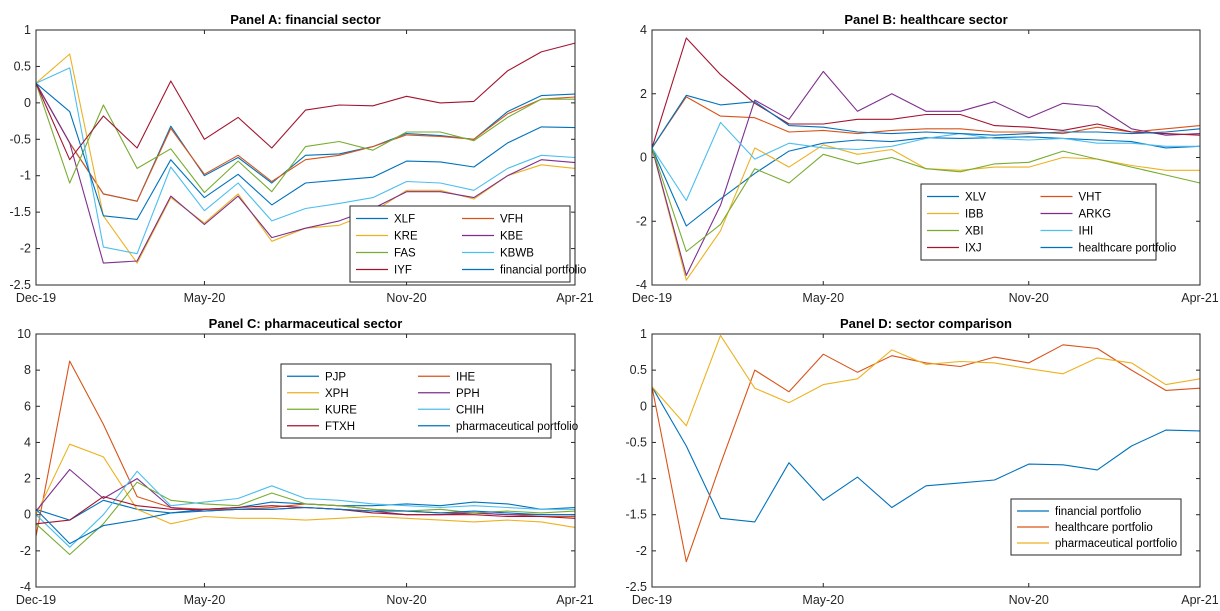  Describe the element at coordinates (517, 427) in the screenshot. I see `panel-c-legend-label: pharmaceutical portfolio` at that location.